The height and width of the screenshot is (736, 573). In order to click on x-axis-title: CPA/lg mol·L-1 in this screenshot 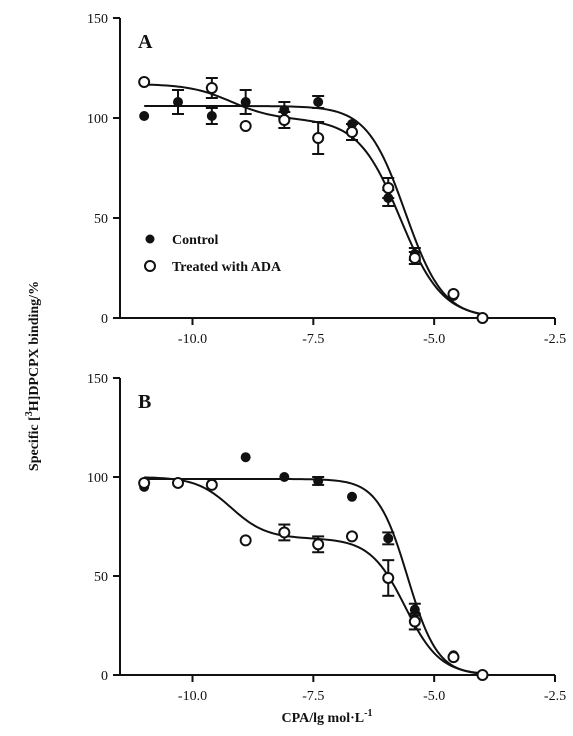, I will do `click(327, 717)`.